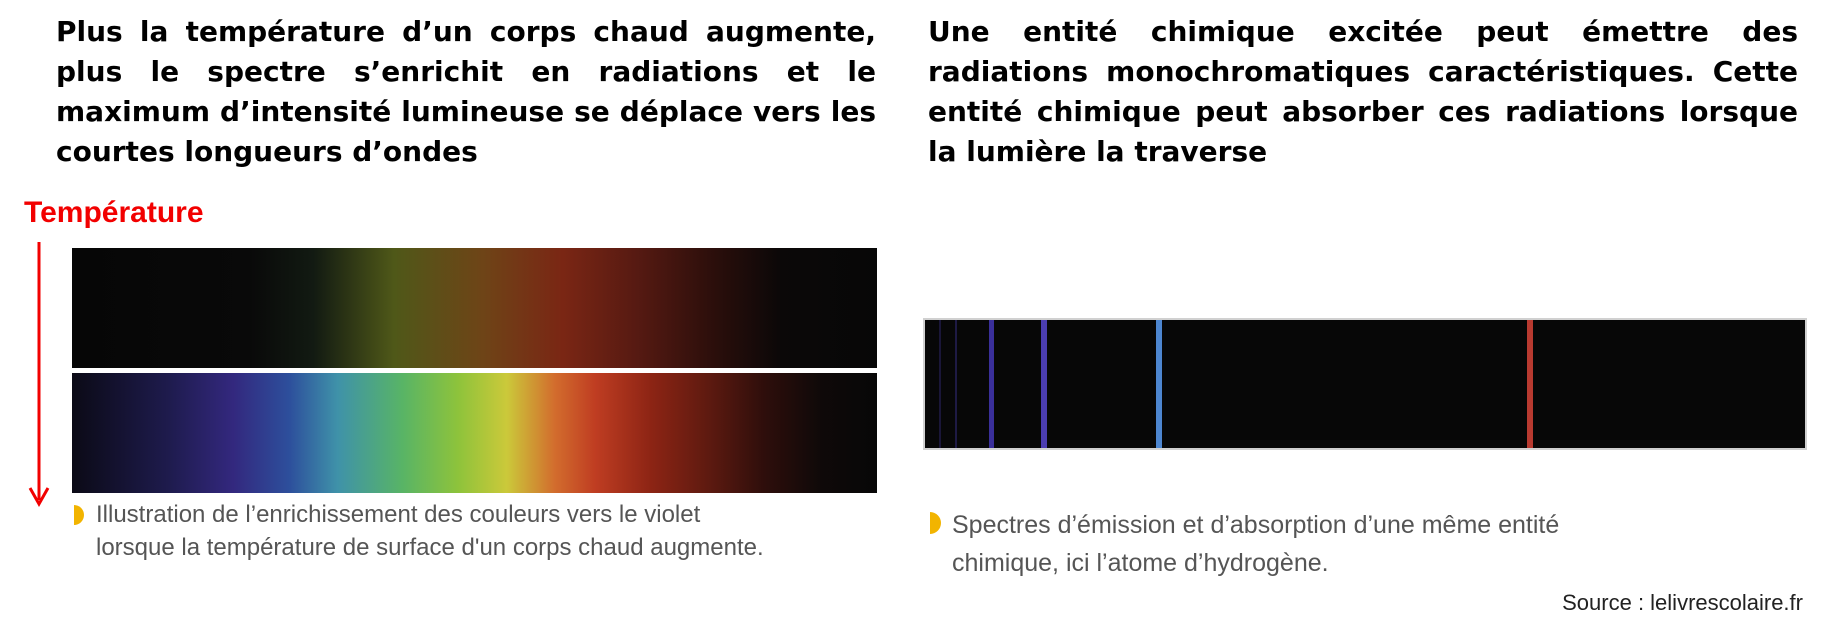 Image resolution: width=1823 pixels, height=630 pixels. I want to click on emission-spectrum, so click(1365, 384).